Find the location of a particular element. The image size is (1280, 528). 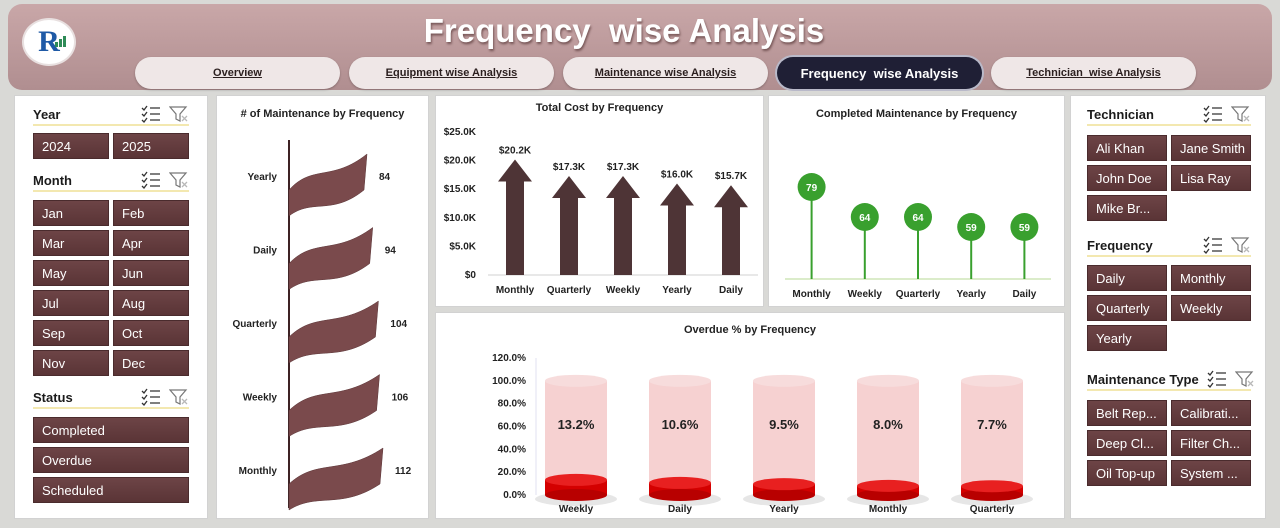

month-option: Feb is located at coordinates (151, 213).